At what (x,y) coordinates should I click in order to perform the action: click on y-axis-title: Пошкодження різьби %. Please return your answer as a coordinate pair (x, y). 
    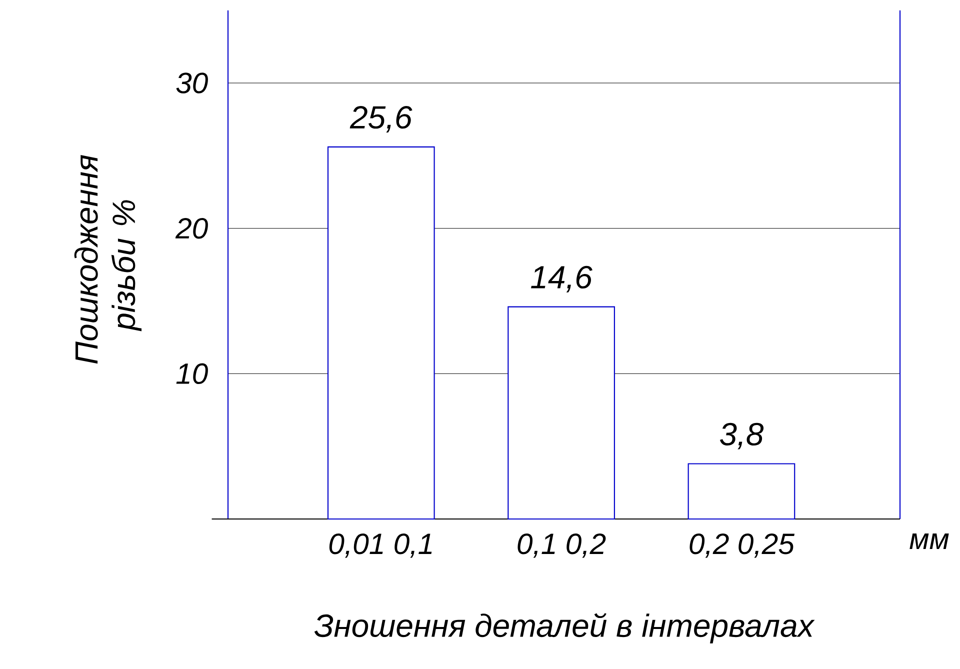
    Looking at the image, I should click on (108, 259).